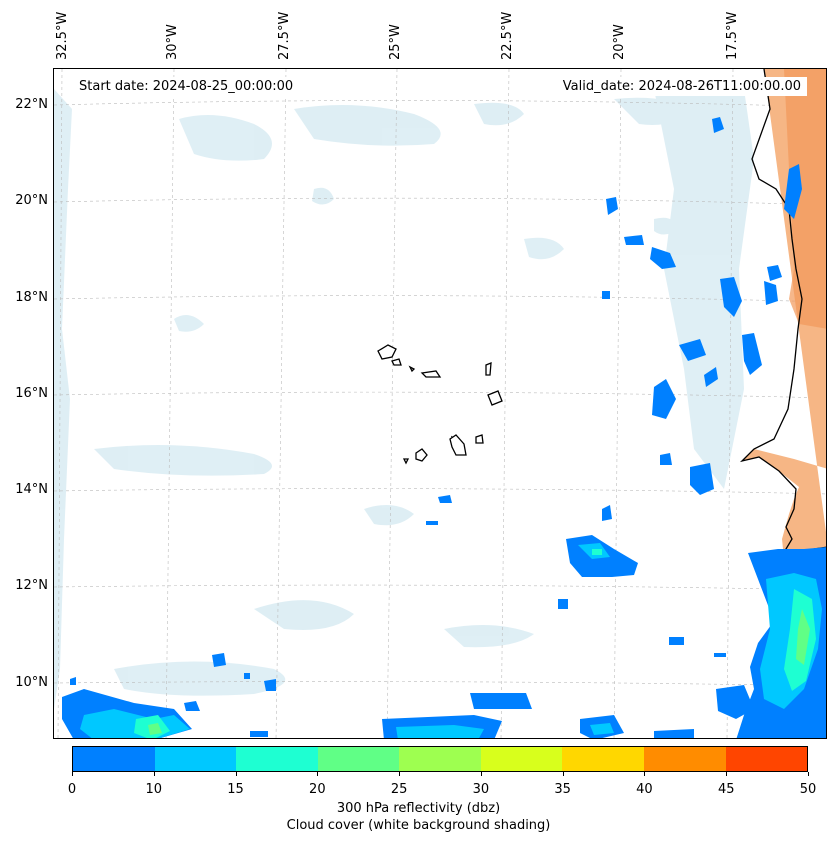 This screenshot has height=843, width=837. What do you see at coordinates (412, 369) in the screenshot?
I see `island-santa-luzia` at bounding box center [412, 369].